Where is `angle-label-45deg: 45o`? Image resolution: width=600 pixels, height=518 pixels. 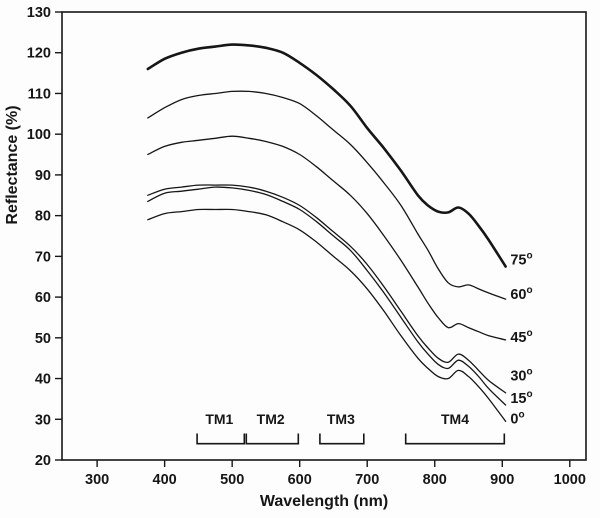 angle-label-45deg: 45o is located at coordinates (521, 337).